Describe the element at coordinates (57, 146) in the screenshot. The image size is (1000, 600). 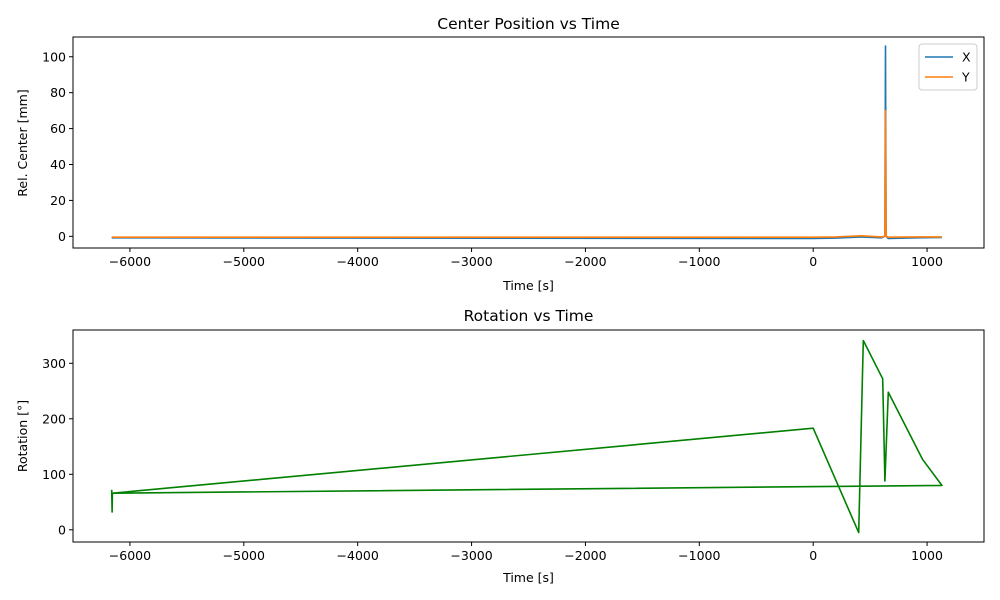
I see `y-axis: 0 20 40 60 80 100` at that location.